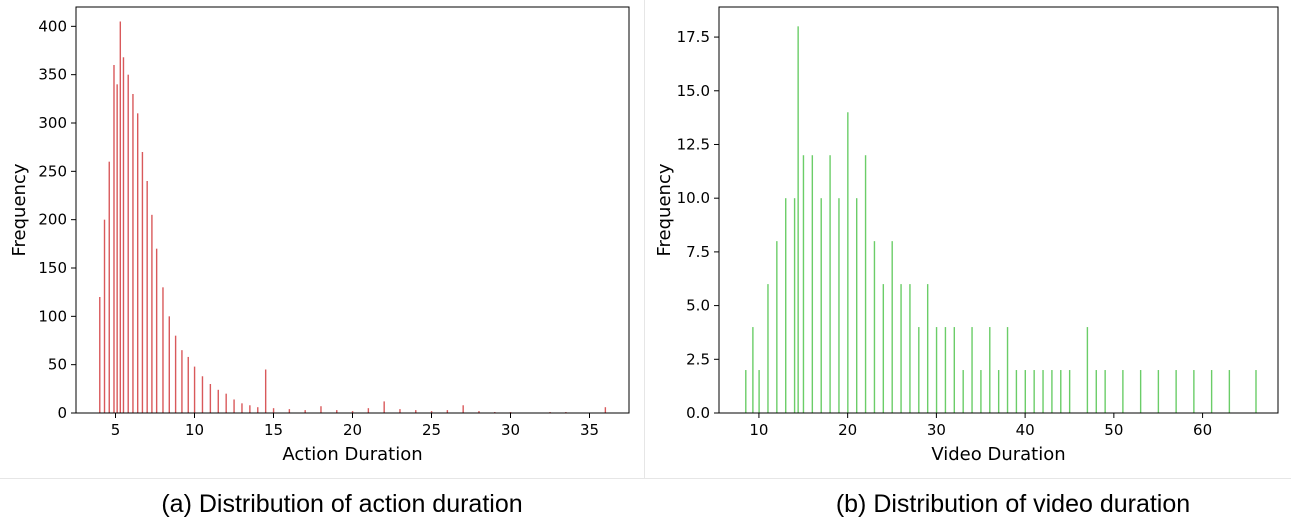 The width and height of the screenshot is (1291, 527). Describe the element at coordinates (1025, 430) in the screenshot. I see `video-xtick-label-3: 40` at that location.